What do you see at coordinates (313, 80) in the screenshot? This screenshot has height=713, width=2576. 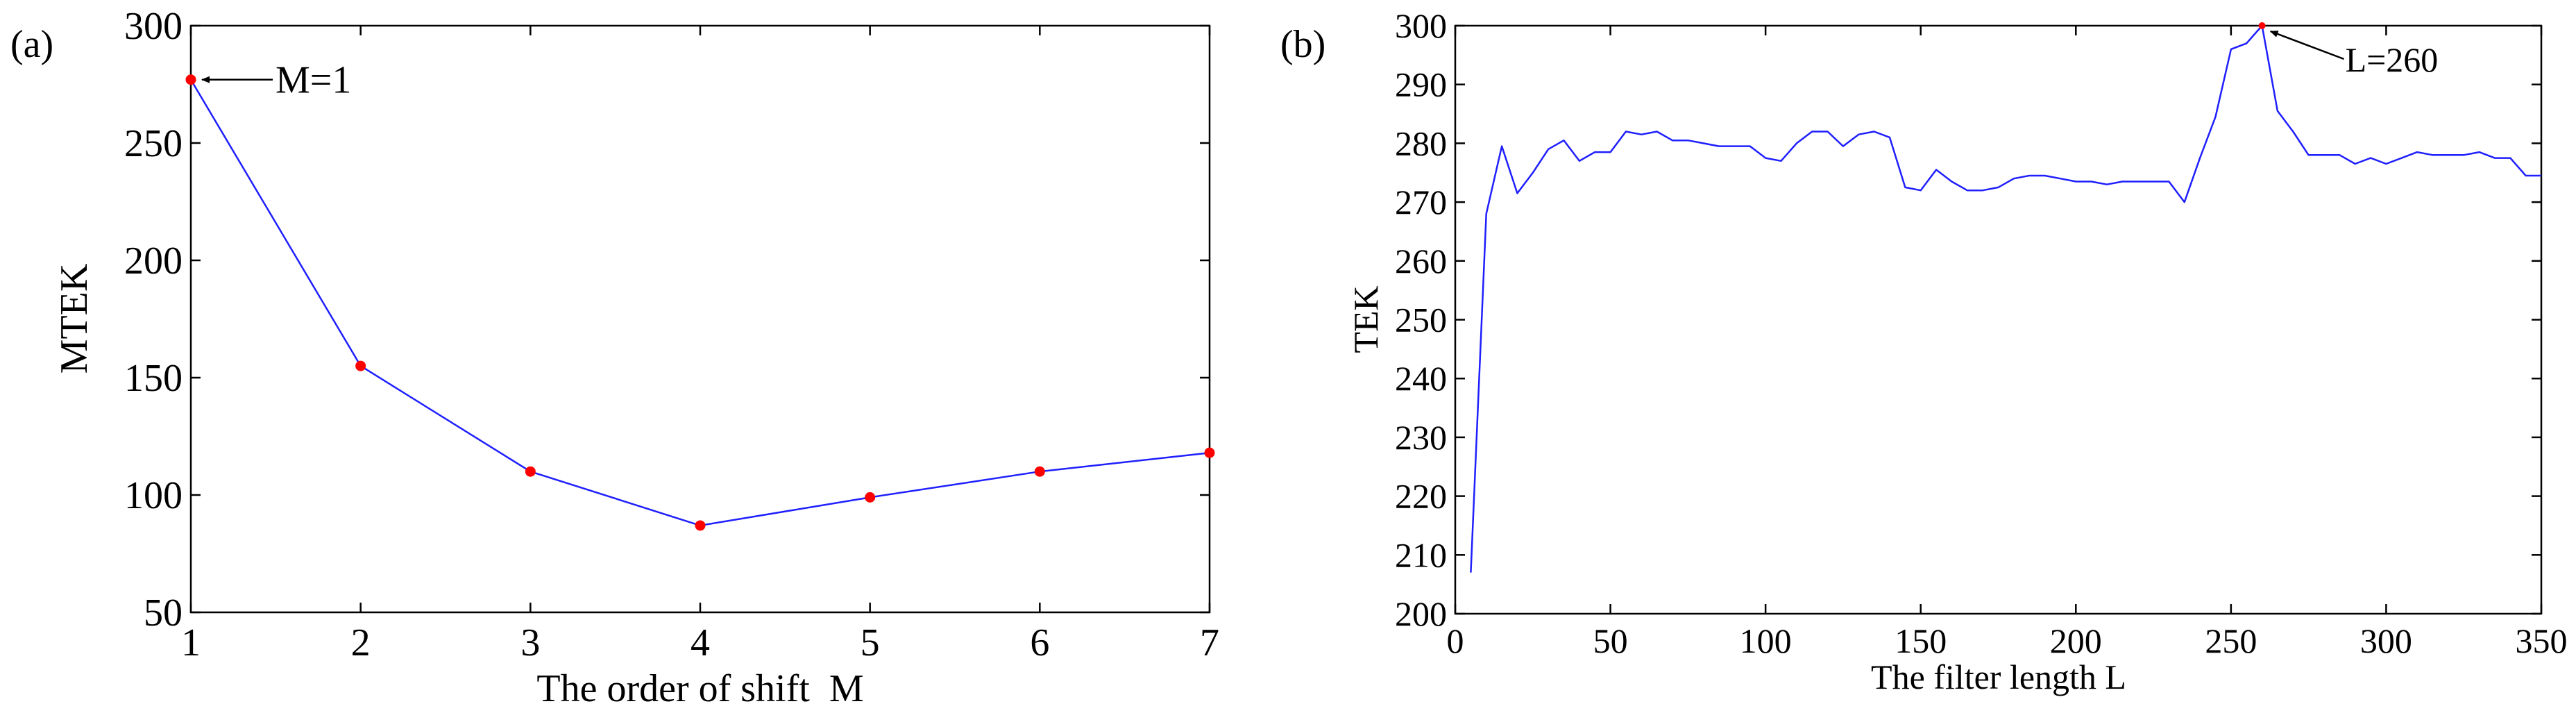 I see `panel-a-annotation-text: M=1` at bounding box center [313, 80].